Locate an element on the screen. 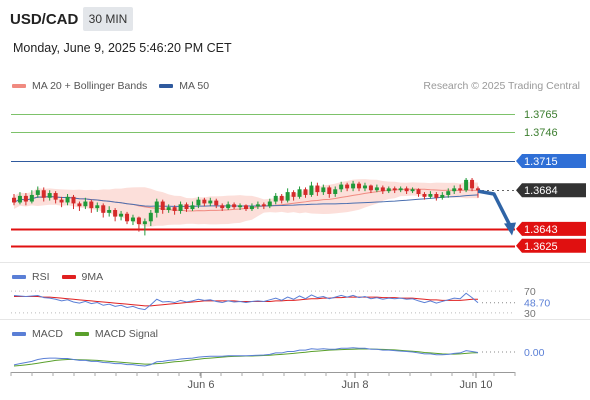 This screenshot has width=590, height=400. level-label-1.3625: 1.3625 is located at coordinates (541, 247).